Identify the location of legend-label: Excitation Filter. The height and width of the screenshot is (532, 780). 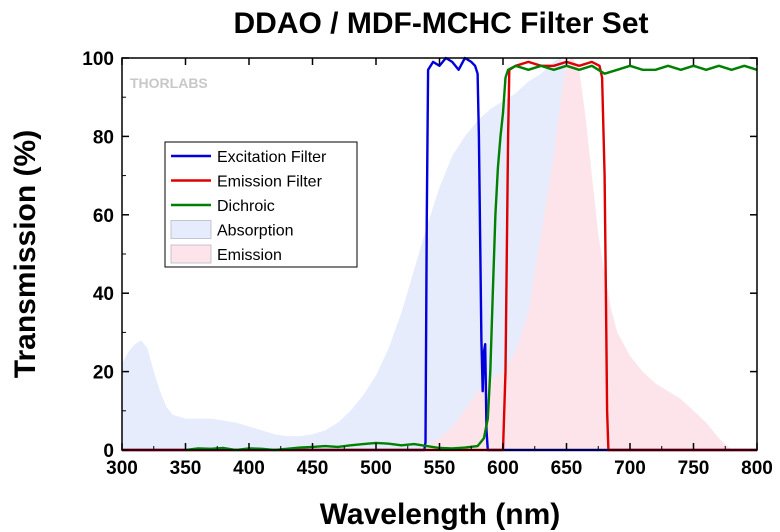
(272, 157).